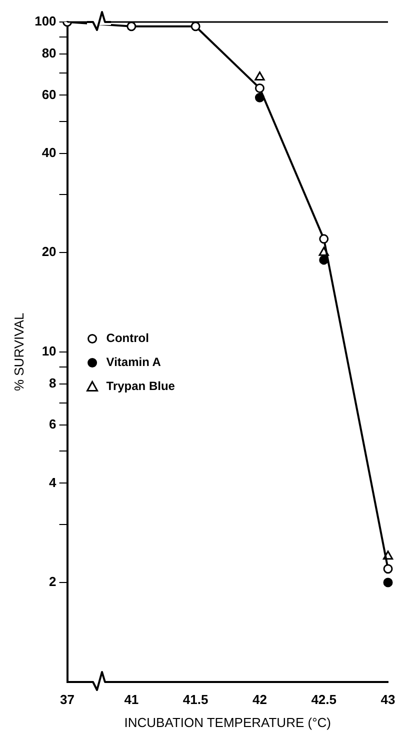  What do you see at coordinates (49, 252) in the screenshot?
I see `y-tick-label: 20` at bounding box center [49, 252].